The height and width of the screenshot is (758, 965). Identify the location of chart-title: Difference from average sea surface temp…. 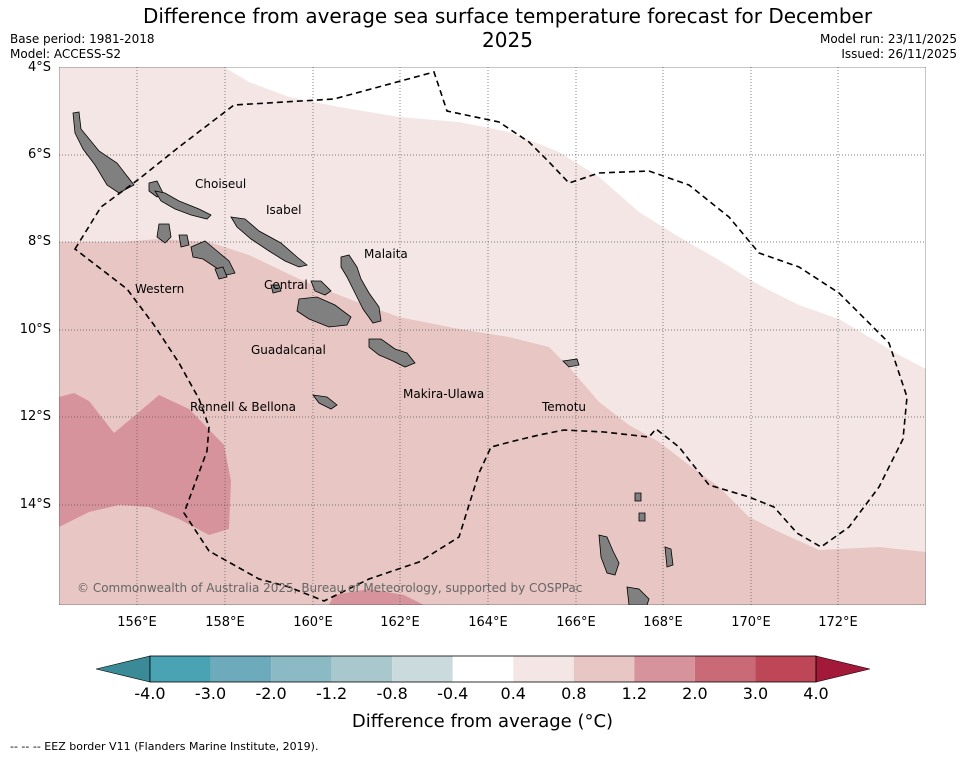
(507, 28).